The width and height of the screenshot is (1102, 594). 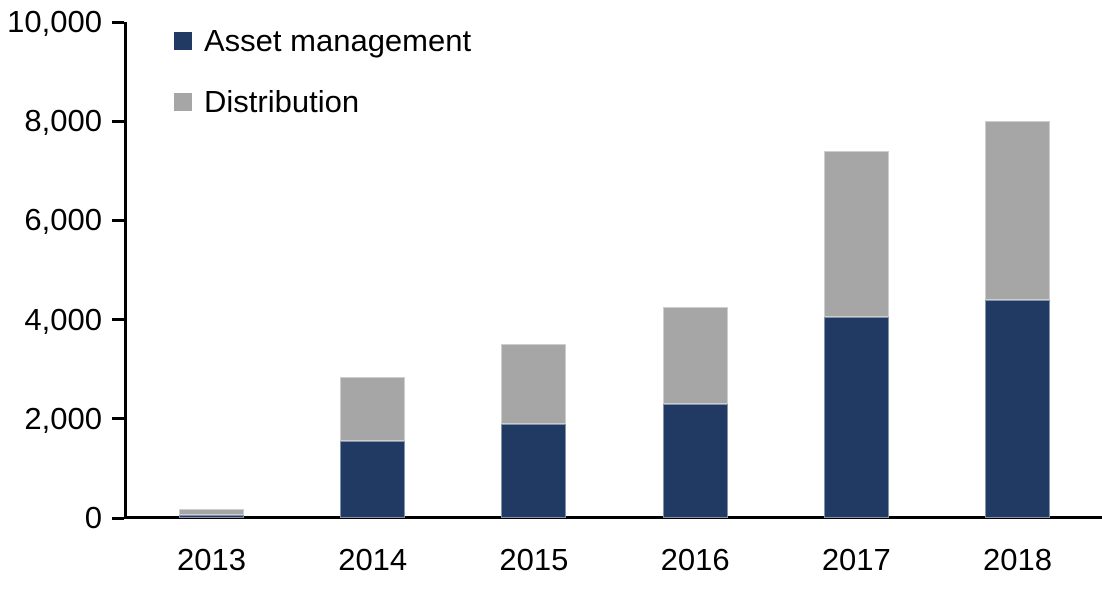 I want to click on bar-segment-2013-asset-management, so click(x=211, y=516).